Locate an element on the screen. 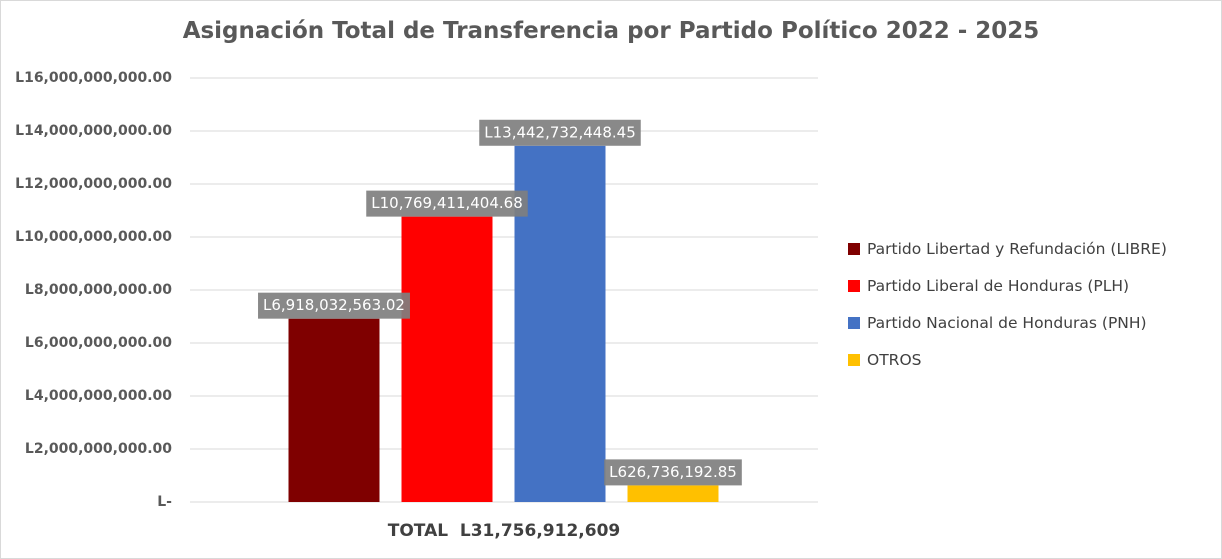  legend-label: Partido Libertad y Refundación (LIBRE) is located at coordinates (1017, 248).